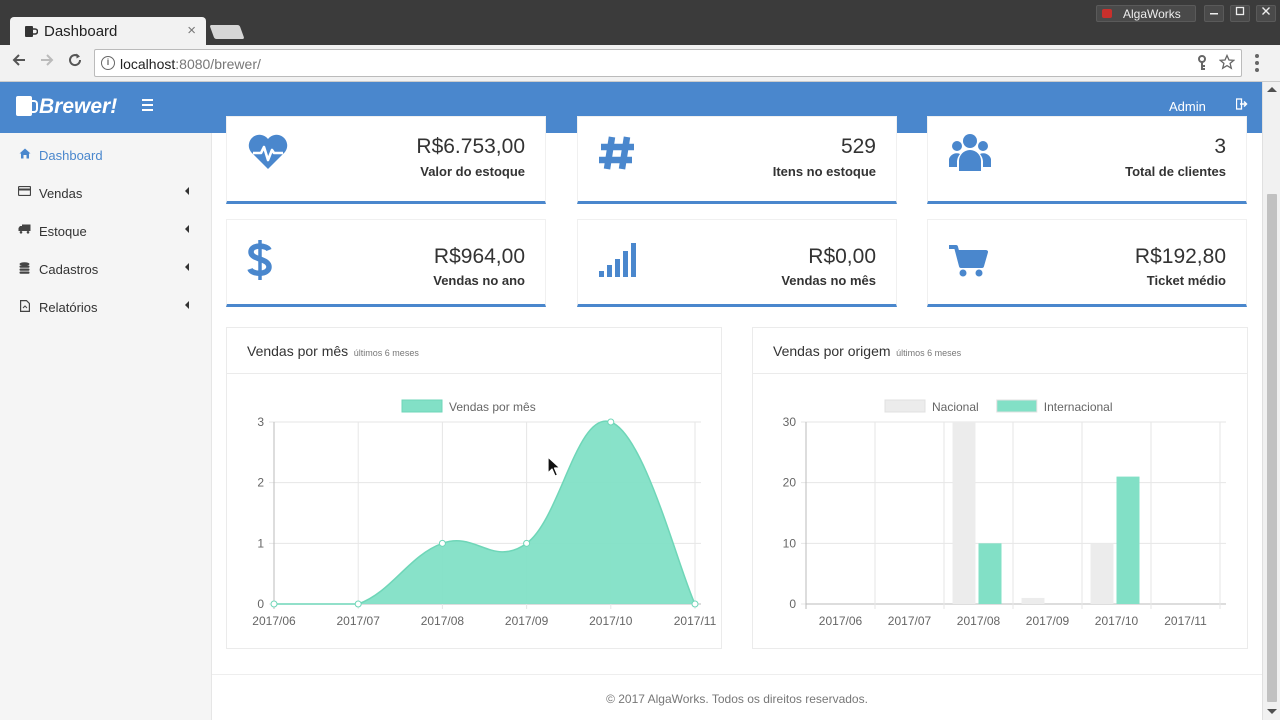 This screenshot has height=720, width=1280. Describe the element at coordinates (108, 63) in the screenshot. I see `info-icon: i` at that location.